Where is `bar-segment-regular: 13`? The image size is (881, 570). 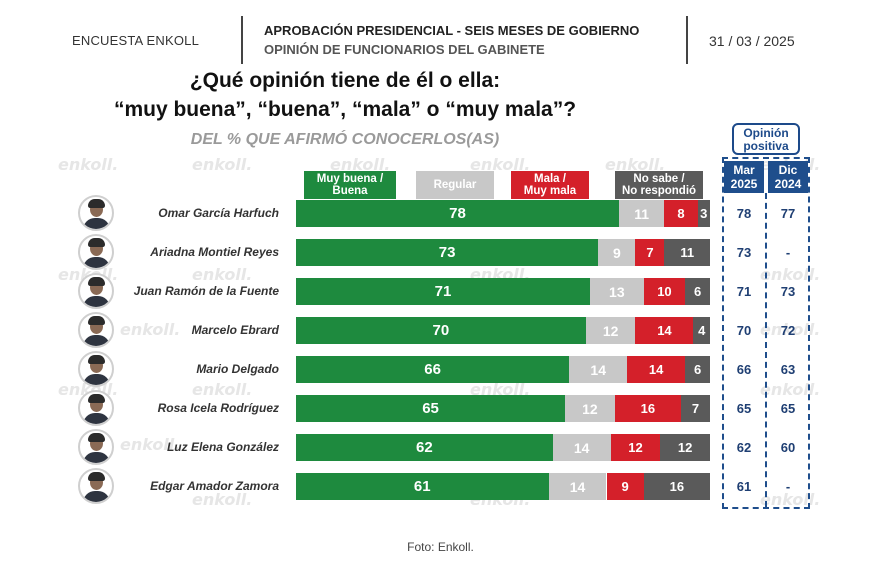
bar-segment-regular: 13 is located at coordinates (616, 291).